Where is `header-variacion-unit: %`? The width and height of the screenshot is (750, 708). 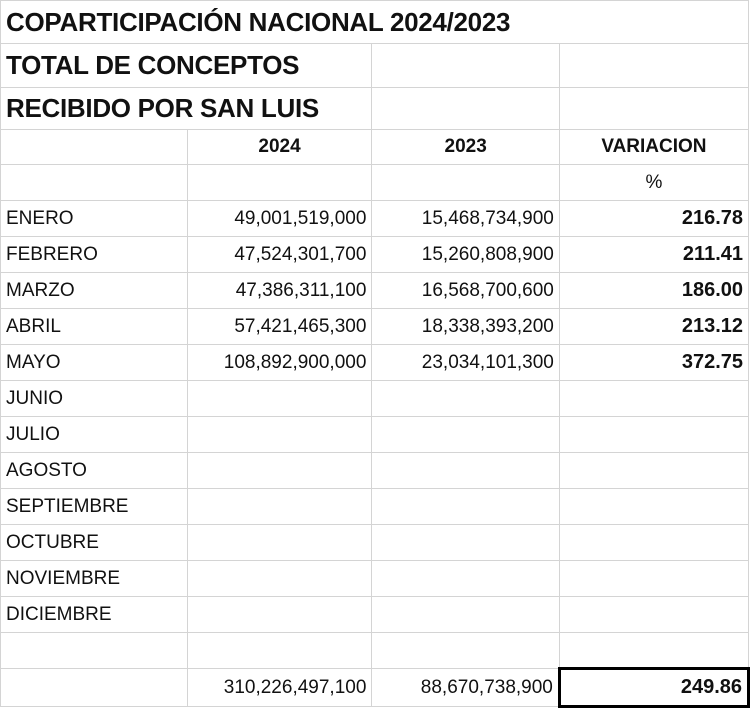
header-variacion-unit: % is located at coordinates (654, 182).